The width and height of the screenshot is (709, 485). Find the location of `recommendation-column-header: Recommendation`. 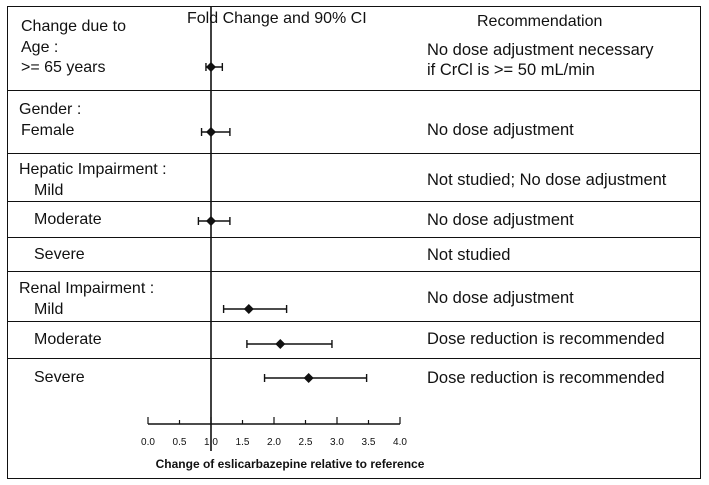

recommendation-column-header: Recommendation is located at coordinates (540, 21).